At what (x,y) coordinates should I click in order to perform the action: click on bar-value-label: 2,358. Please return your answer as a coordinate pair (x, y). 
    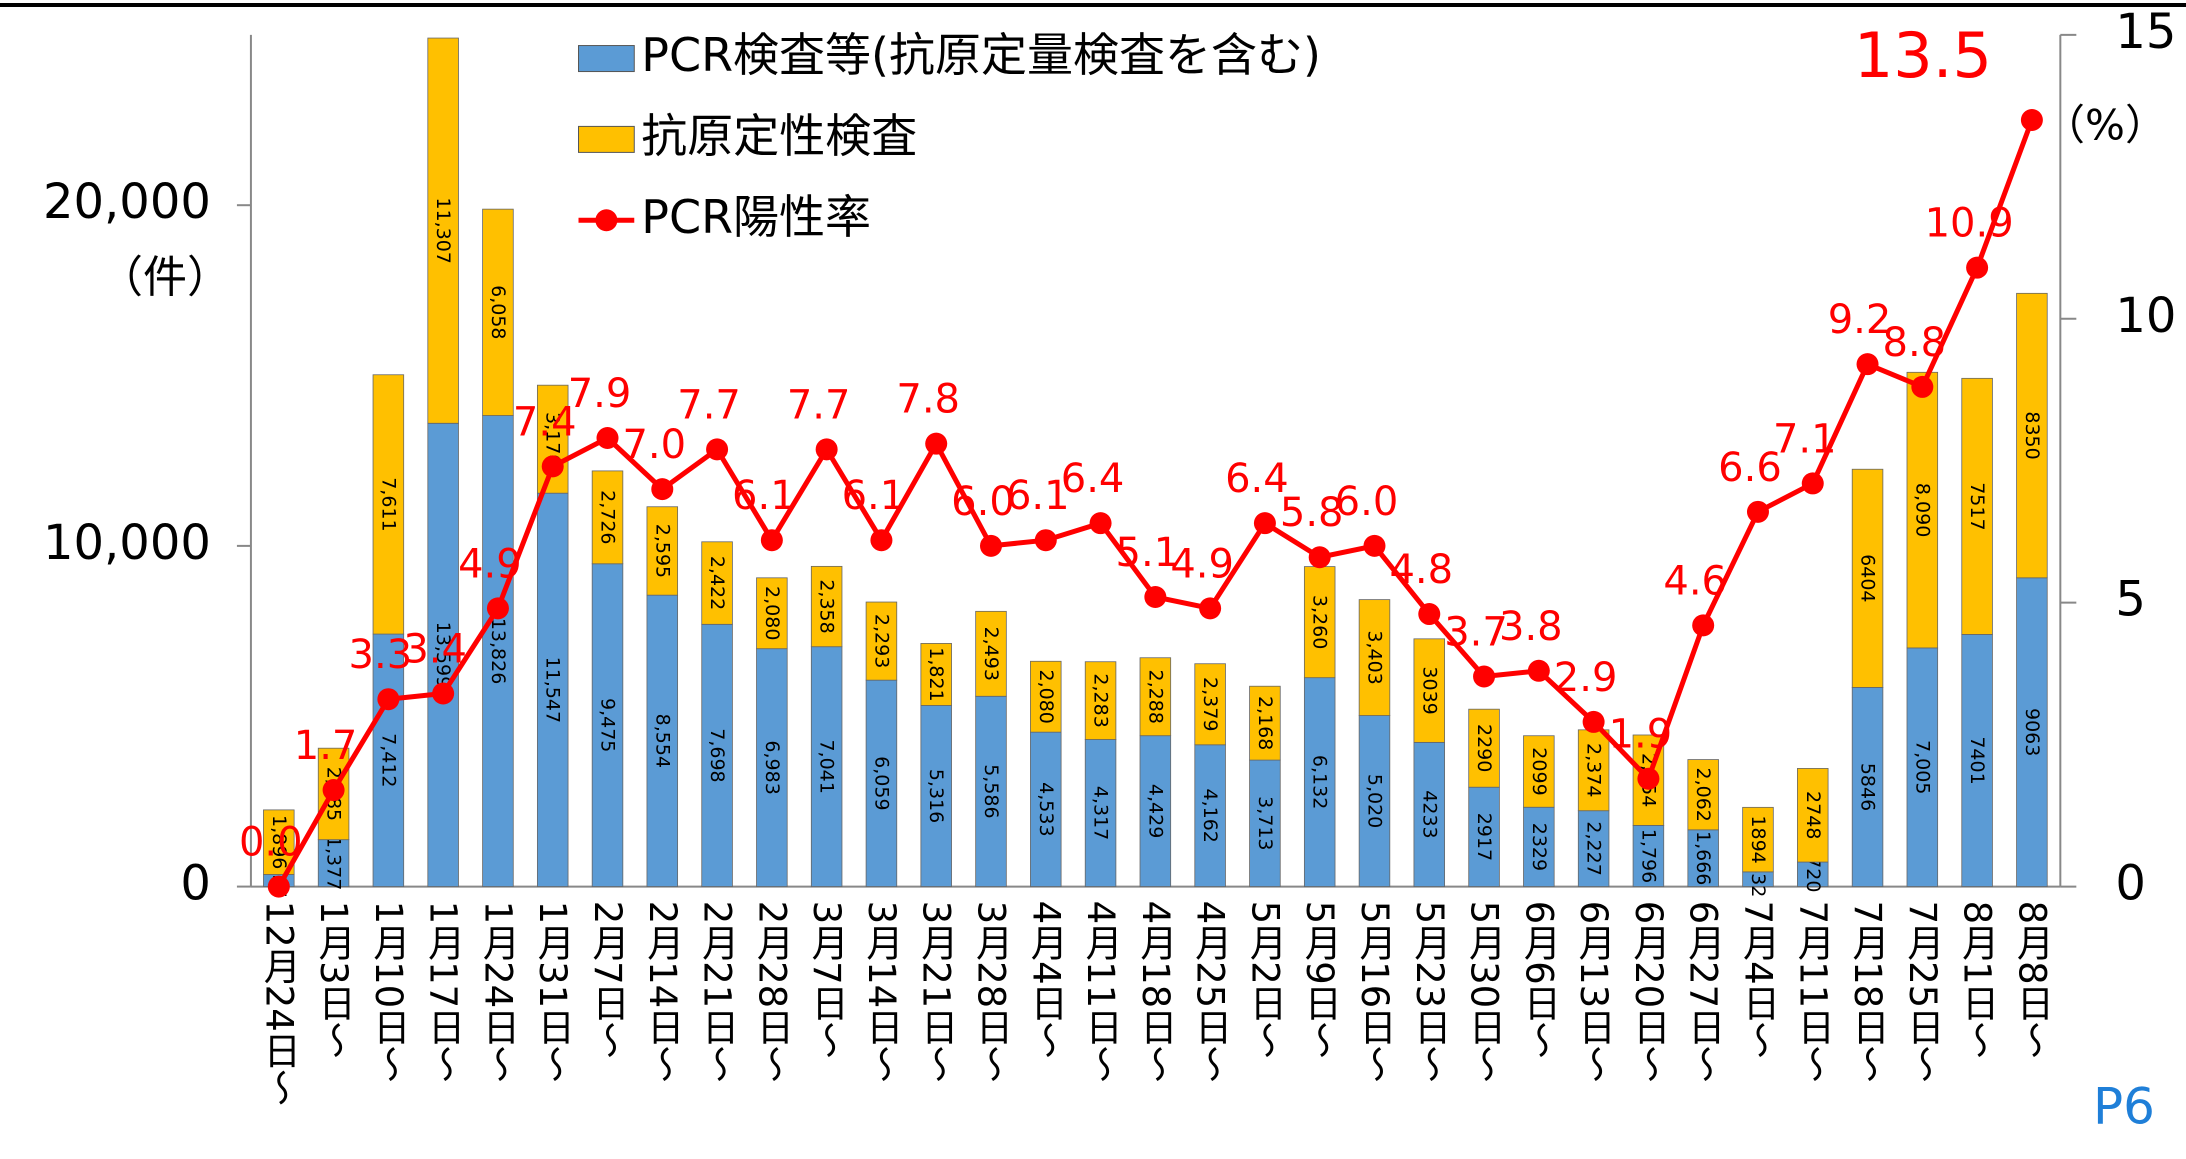
    Looking at the image, I should click on (827, 606).